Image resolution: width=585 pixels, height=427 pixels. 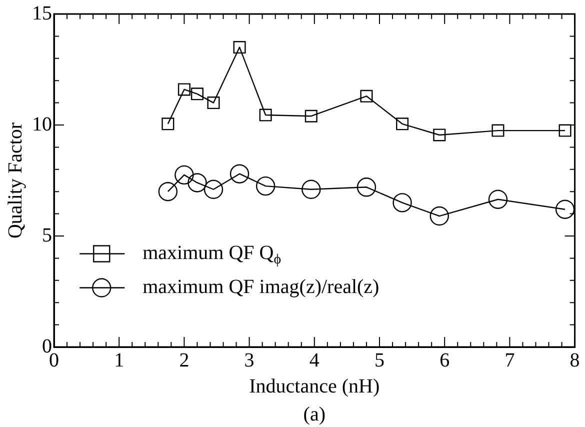 I want to click on x-tick-label: 2, so click(x=184, y=360).